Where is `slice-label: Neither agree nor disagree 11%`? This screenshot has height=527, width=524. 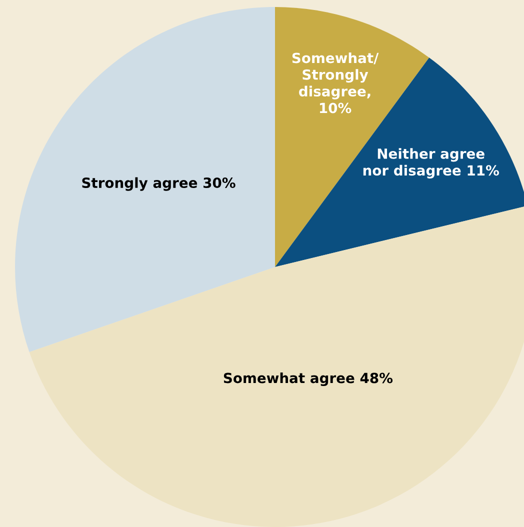
slice-label: Neither agree nor disagree 11% is located at coordinates (431, 163).